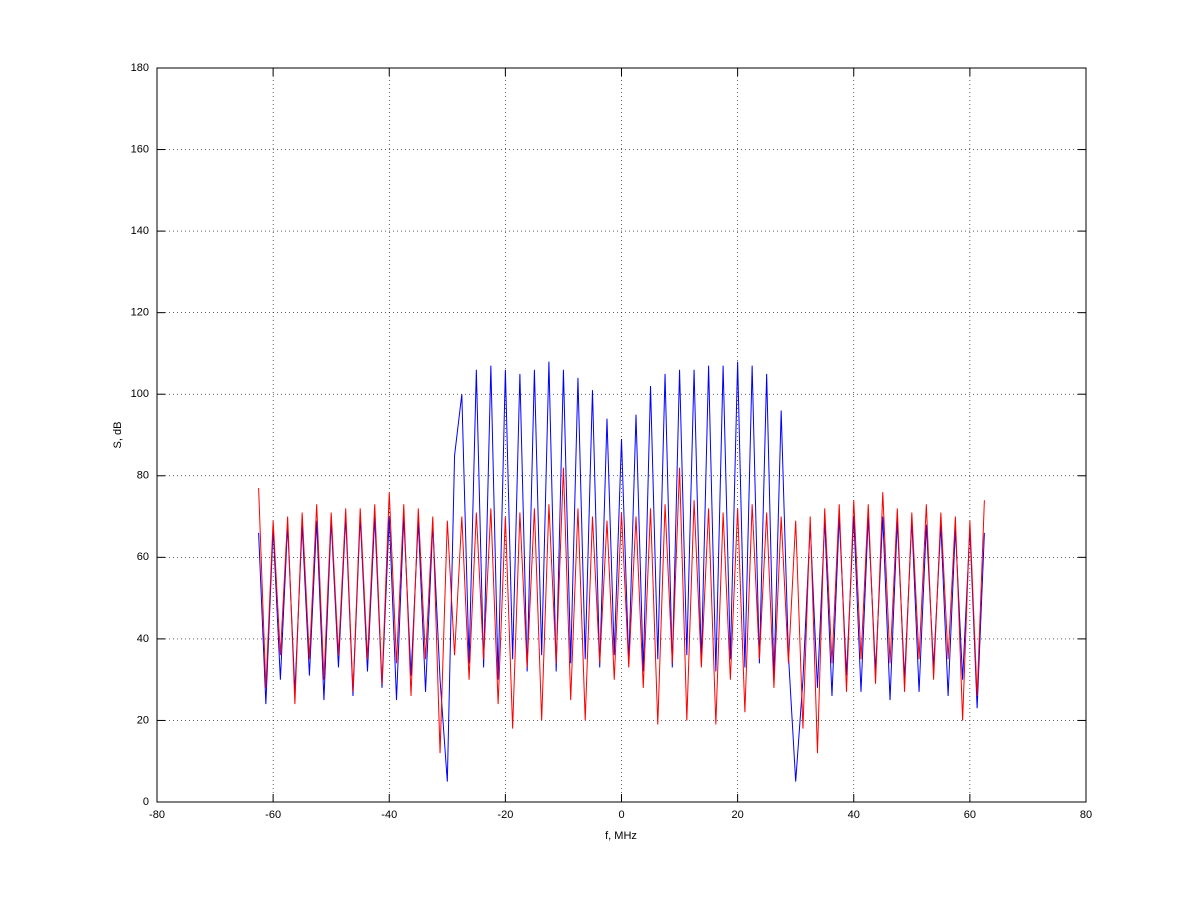 This screenshot has width=1200, height=901. Describe the element at coordinates (140, 68) in the screenshot. I see `y-tick-label: 180` at that location.